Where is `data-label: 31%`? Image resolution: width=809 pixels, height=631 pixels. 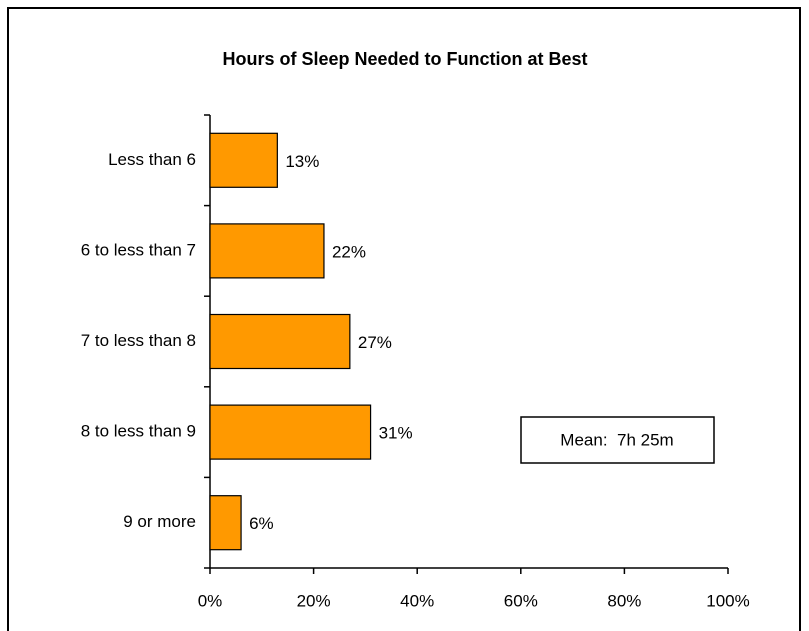 data-label: 31% is located at coordinates (396, 433).